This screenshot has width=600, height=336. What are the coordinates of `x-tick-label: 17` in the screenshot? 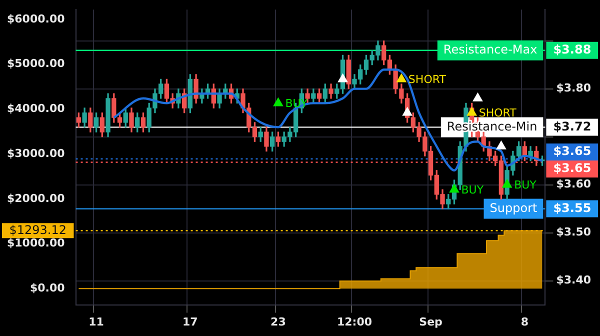 It's located at (190, 321).